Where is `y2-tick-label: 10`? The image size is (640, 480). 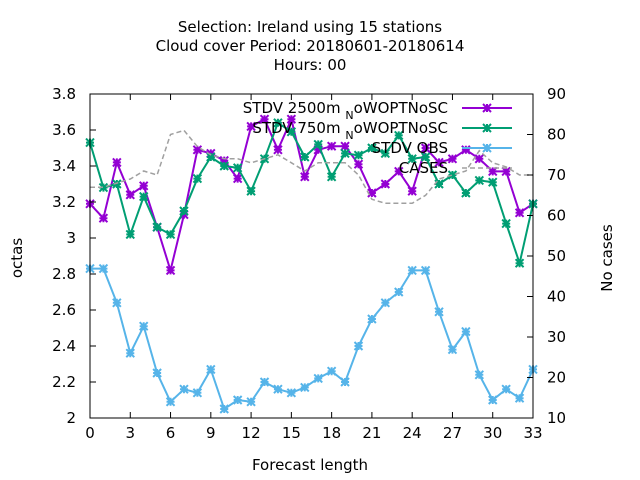
y2-tick-label: 10 is located at coordinates (556, 418).